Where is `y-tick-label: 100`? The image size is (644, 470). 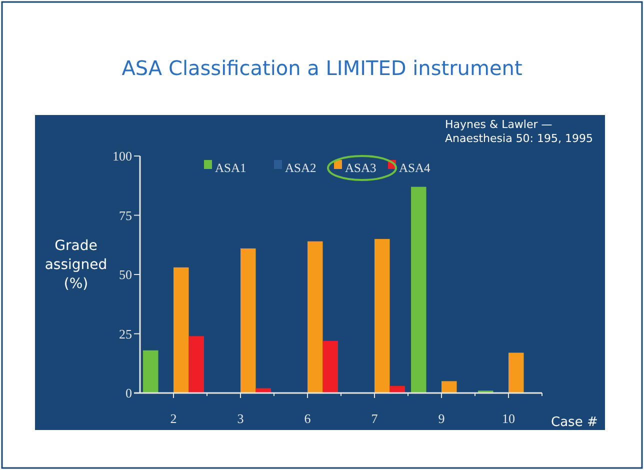
y-tick-label: 100 is located at coordinates (122, 156).